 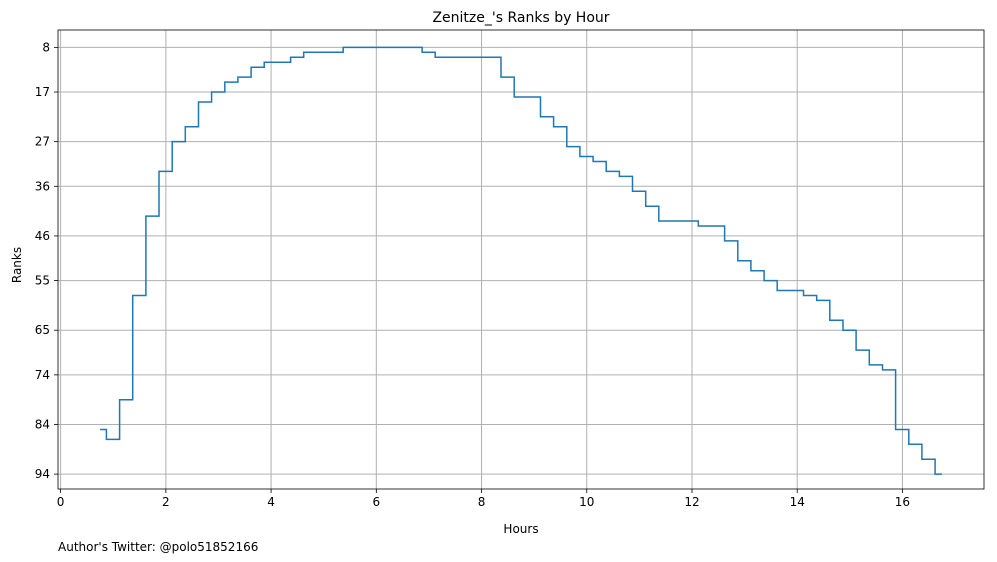 What do you see at coordinates (166, 502) in the screenshot?
I see `x-tick-label: 2` at bounding box center [166, 502].